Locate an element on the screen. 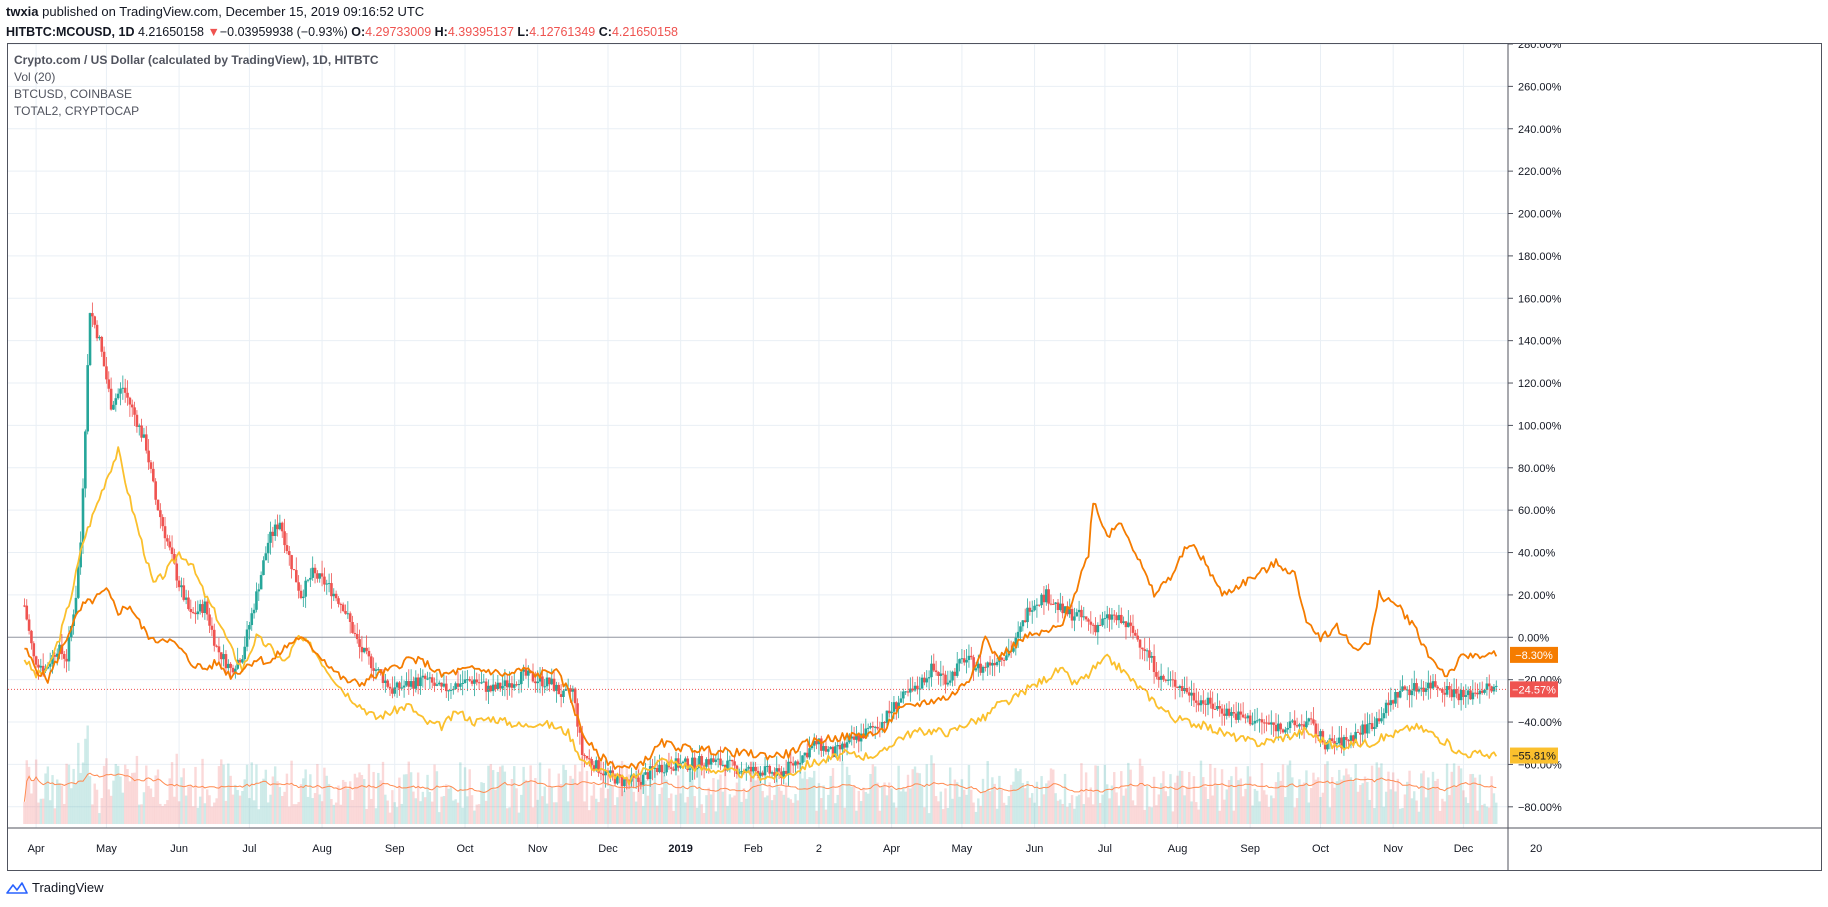 This screenshot has width=1828, height=907. author-name: twxia is located at coordinates (22, 11).